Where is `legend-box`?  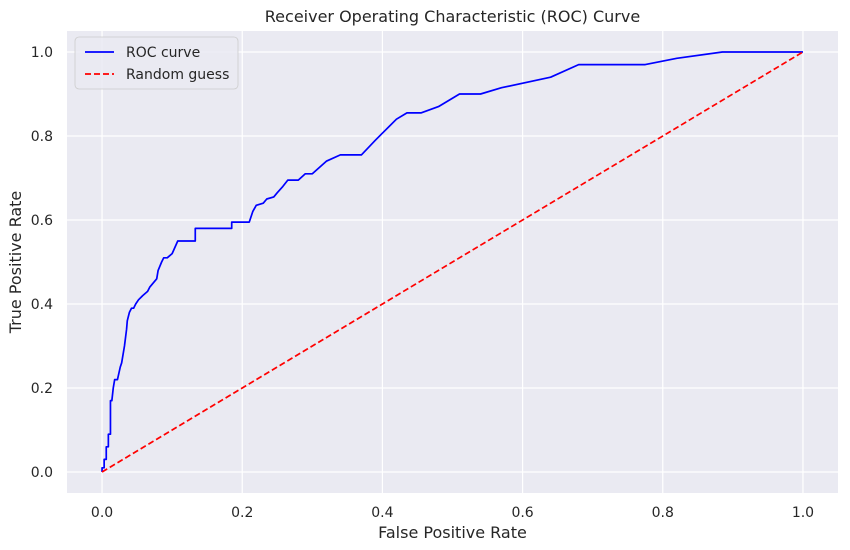 legend-box is located at coordinates (156, 63).